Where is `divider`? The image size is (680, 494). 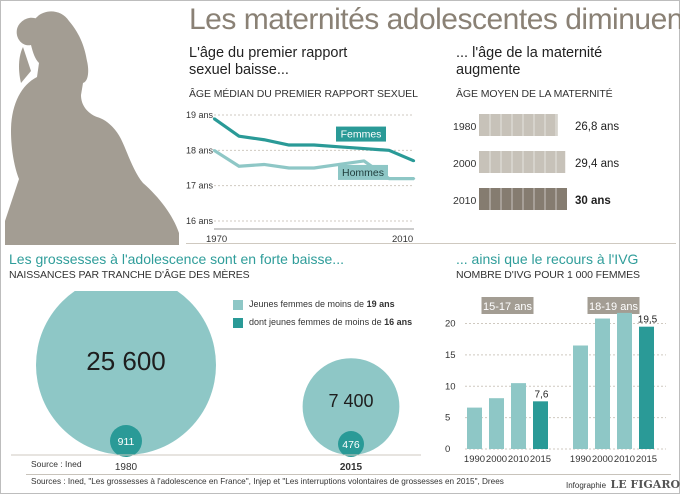 divider is located at coordinates (431, 243).